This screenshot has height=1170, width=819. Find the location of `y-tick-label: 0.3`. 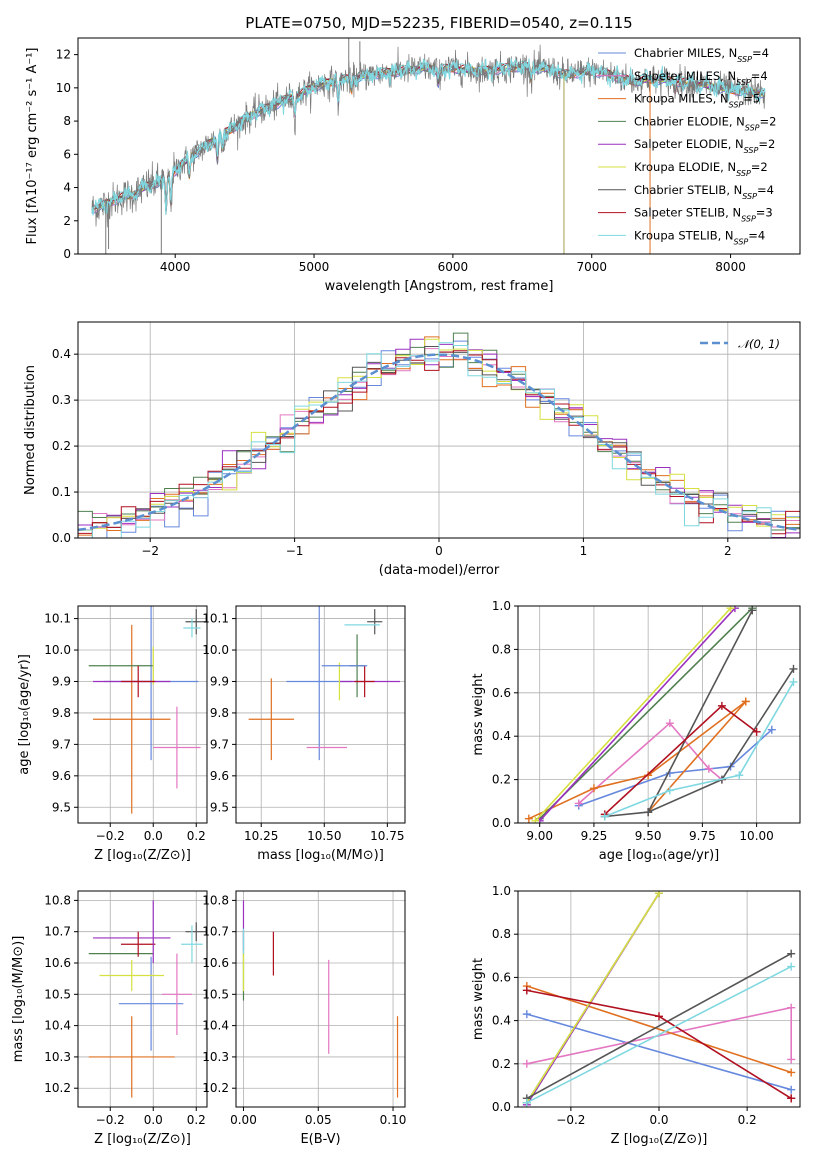

y-tick-label: 0.3 is located at coordinates (61, 400).